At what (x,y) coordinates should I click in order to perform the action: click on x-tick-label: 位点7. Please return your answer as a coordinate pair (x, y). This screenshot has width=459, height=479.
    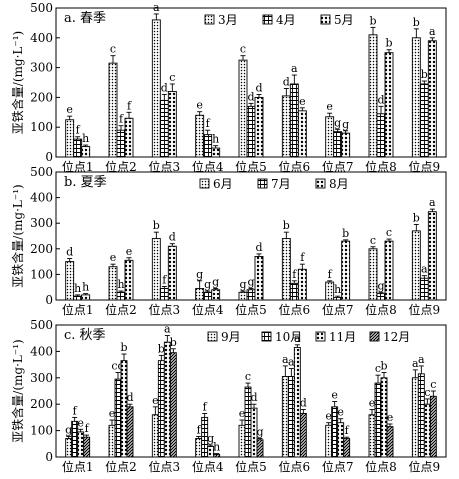
    Looking at the image, I should click on (338, 309).